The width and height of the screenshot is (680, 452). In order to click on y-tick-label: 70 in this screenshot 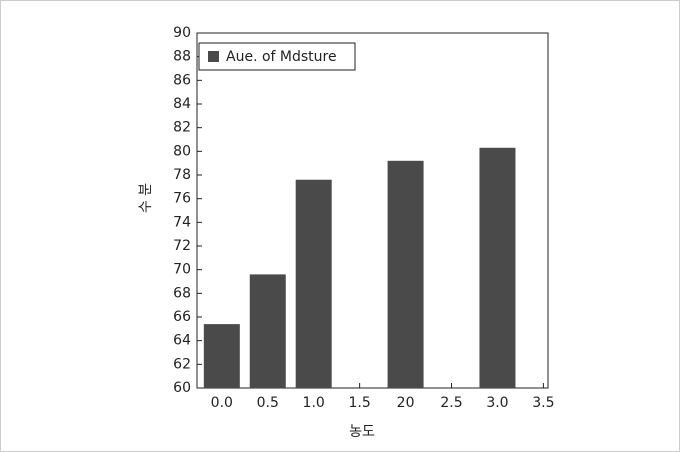, I will do `click(182, 270)`.